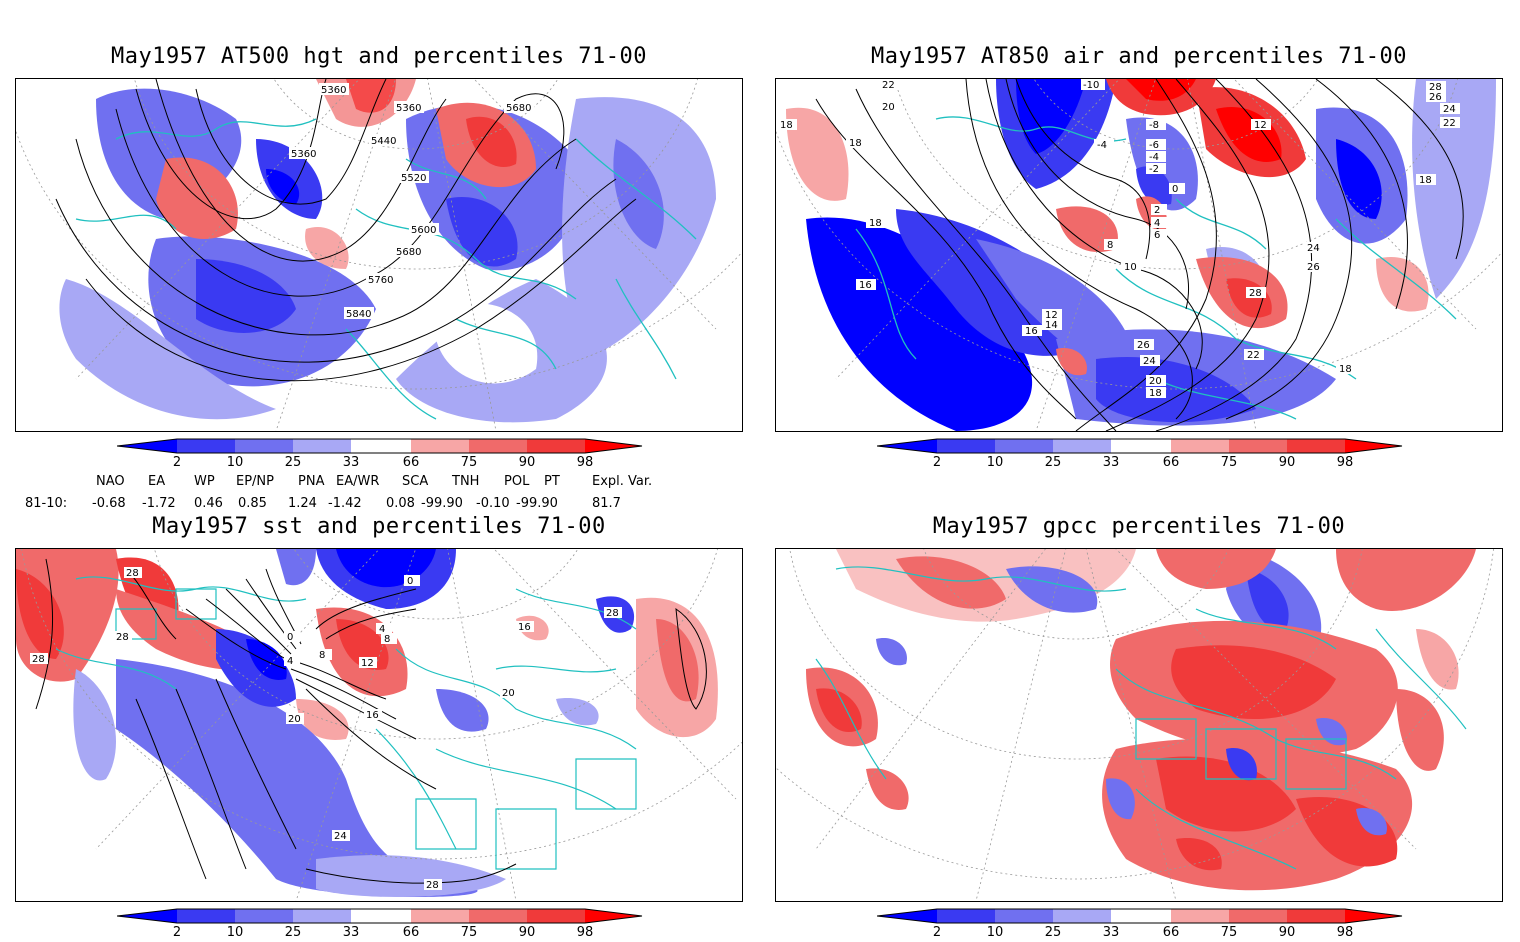 Image resolution: width=1520 pixels, height=942 pixels. Describe the element at coordinates (1154, 145) in the screenshot. I see `contour-label: -6` at that location.